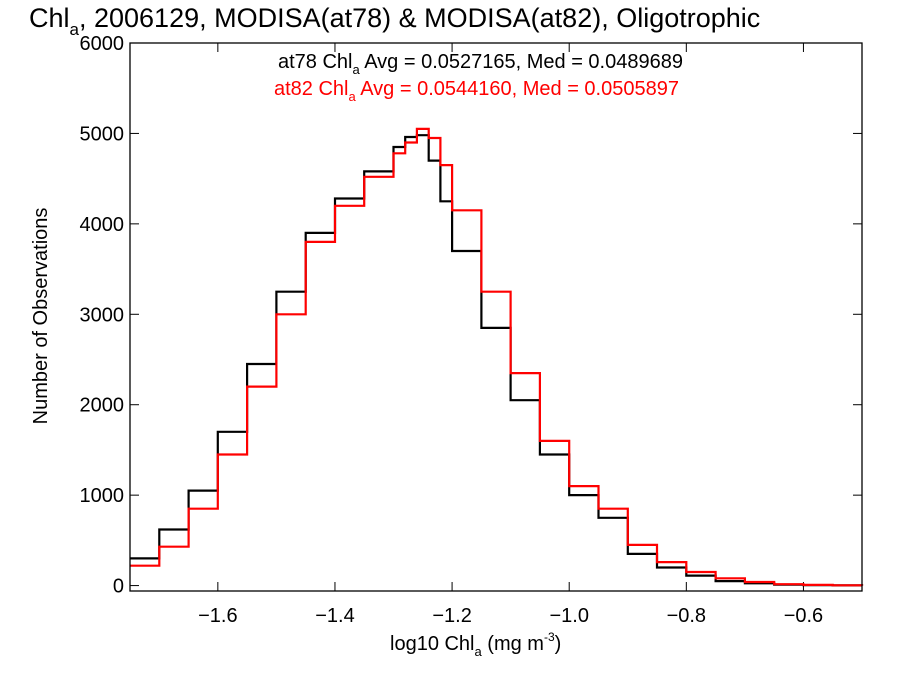 The image size is (900, 675). What do you see at coordinates (334, 616) in the screenshot?
I see `x-tick-label: −1.4` at bounding box center [334, 616].